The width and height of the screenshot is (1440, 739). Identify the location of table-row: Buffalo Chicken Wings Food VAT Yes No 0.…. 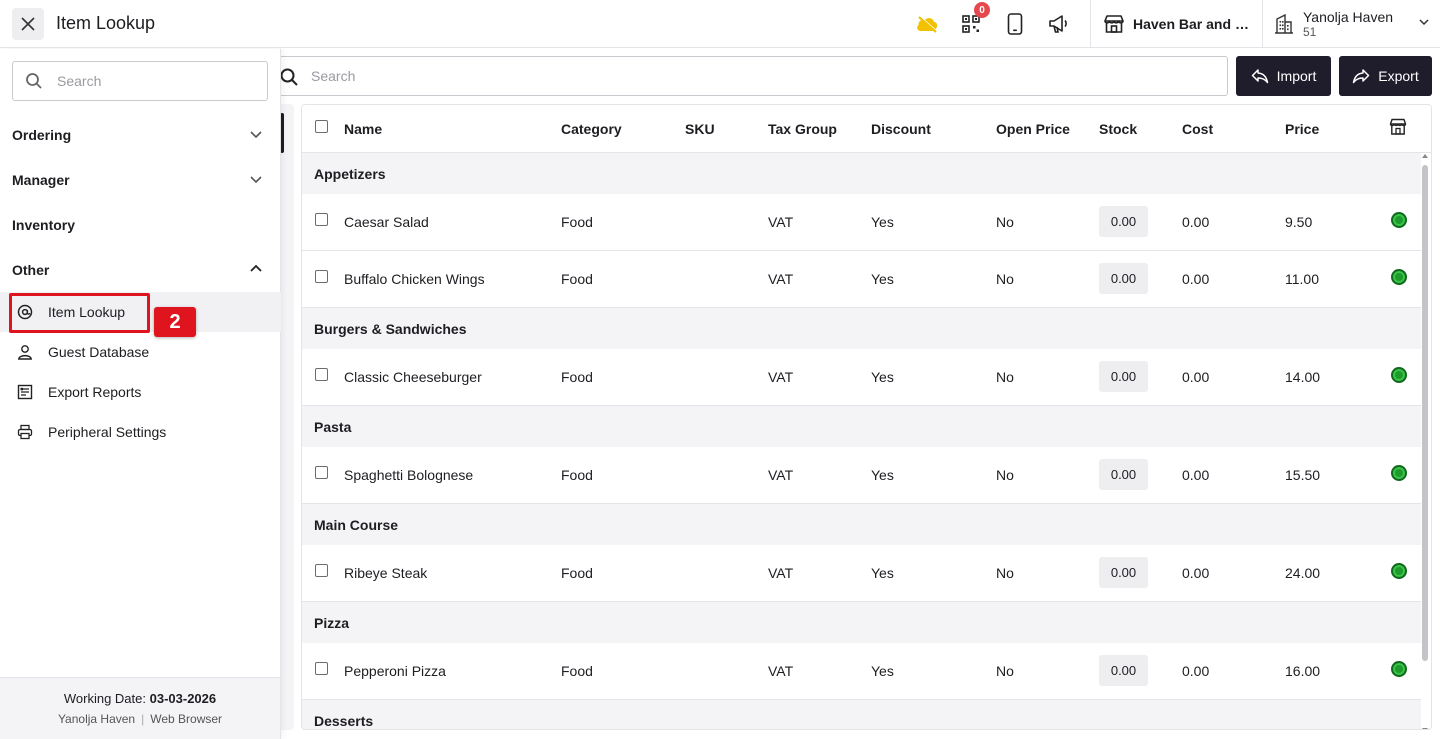
(861, 279).